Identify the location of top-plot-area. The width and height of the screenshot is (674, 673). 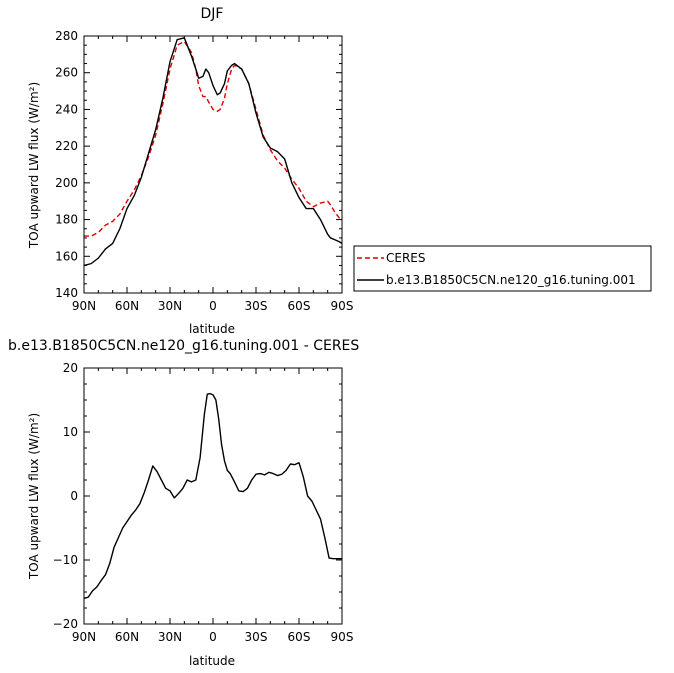
(213, 152).